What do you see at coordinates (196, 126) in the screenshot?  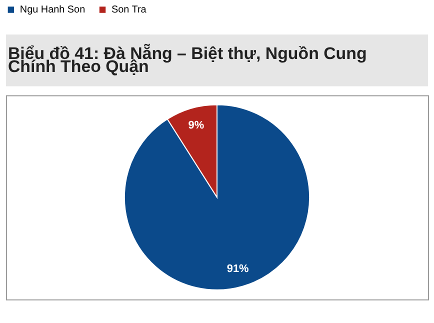 I see `data-label: 9%` at bounding box center [196, 126].